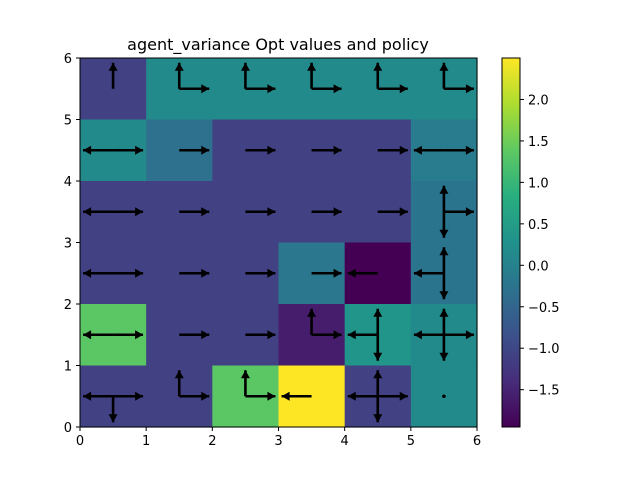 The height and width of the screenshot is (480, 640). What do you see at coordinates (212, 441) in the screenshot?
I see `x-tick-label: 2` at bounding box center [212, 441].